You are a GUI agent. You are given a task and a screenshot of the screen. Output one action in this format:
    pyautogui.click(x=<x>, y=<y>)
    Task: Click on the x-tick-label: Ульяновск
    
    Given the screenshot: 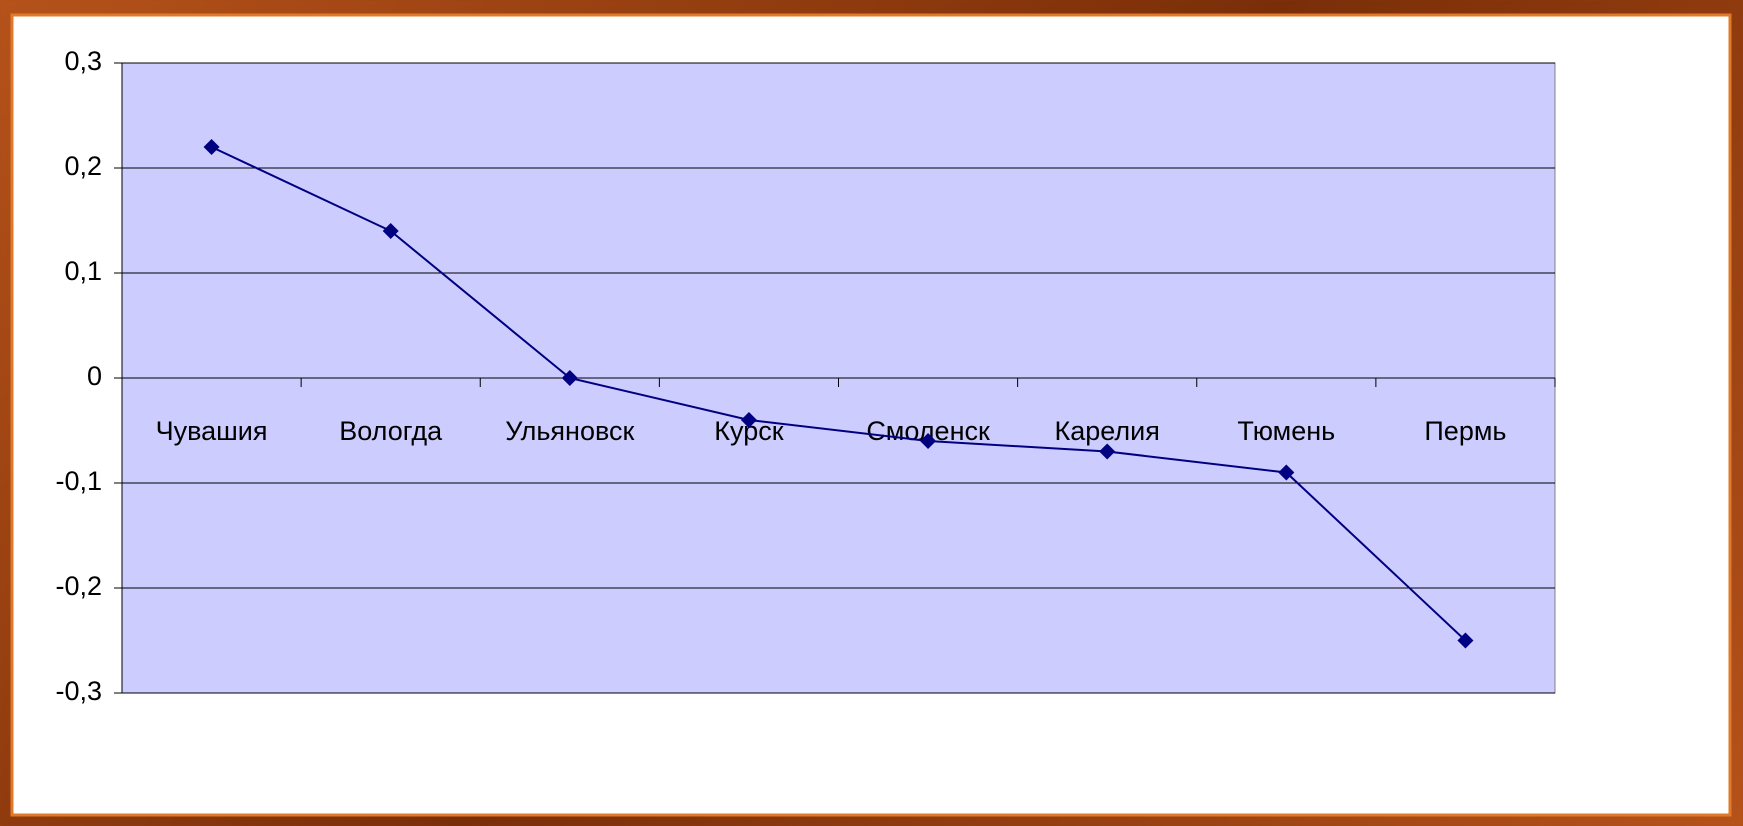 What is the action you would take?
    pyautogui.click(x=569, y=431)
    